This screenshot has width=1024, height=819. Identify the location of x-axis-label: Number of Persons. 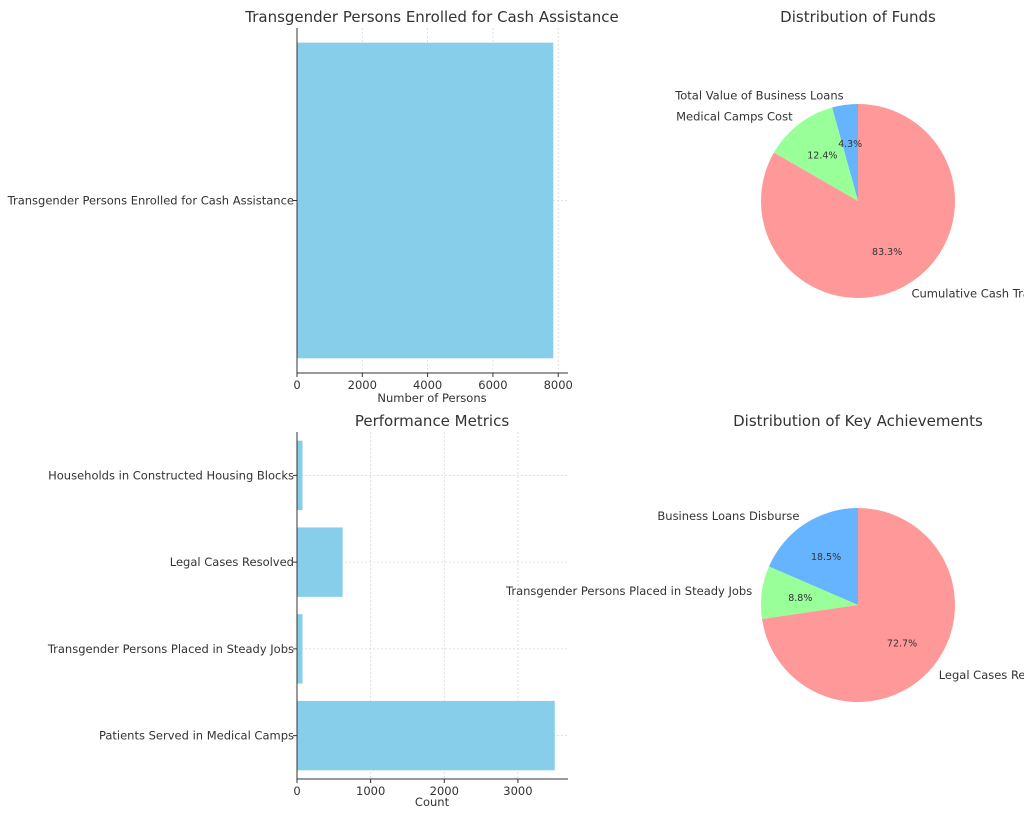
(431, 398).